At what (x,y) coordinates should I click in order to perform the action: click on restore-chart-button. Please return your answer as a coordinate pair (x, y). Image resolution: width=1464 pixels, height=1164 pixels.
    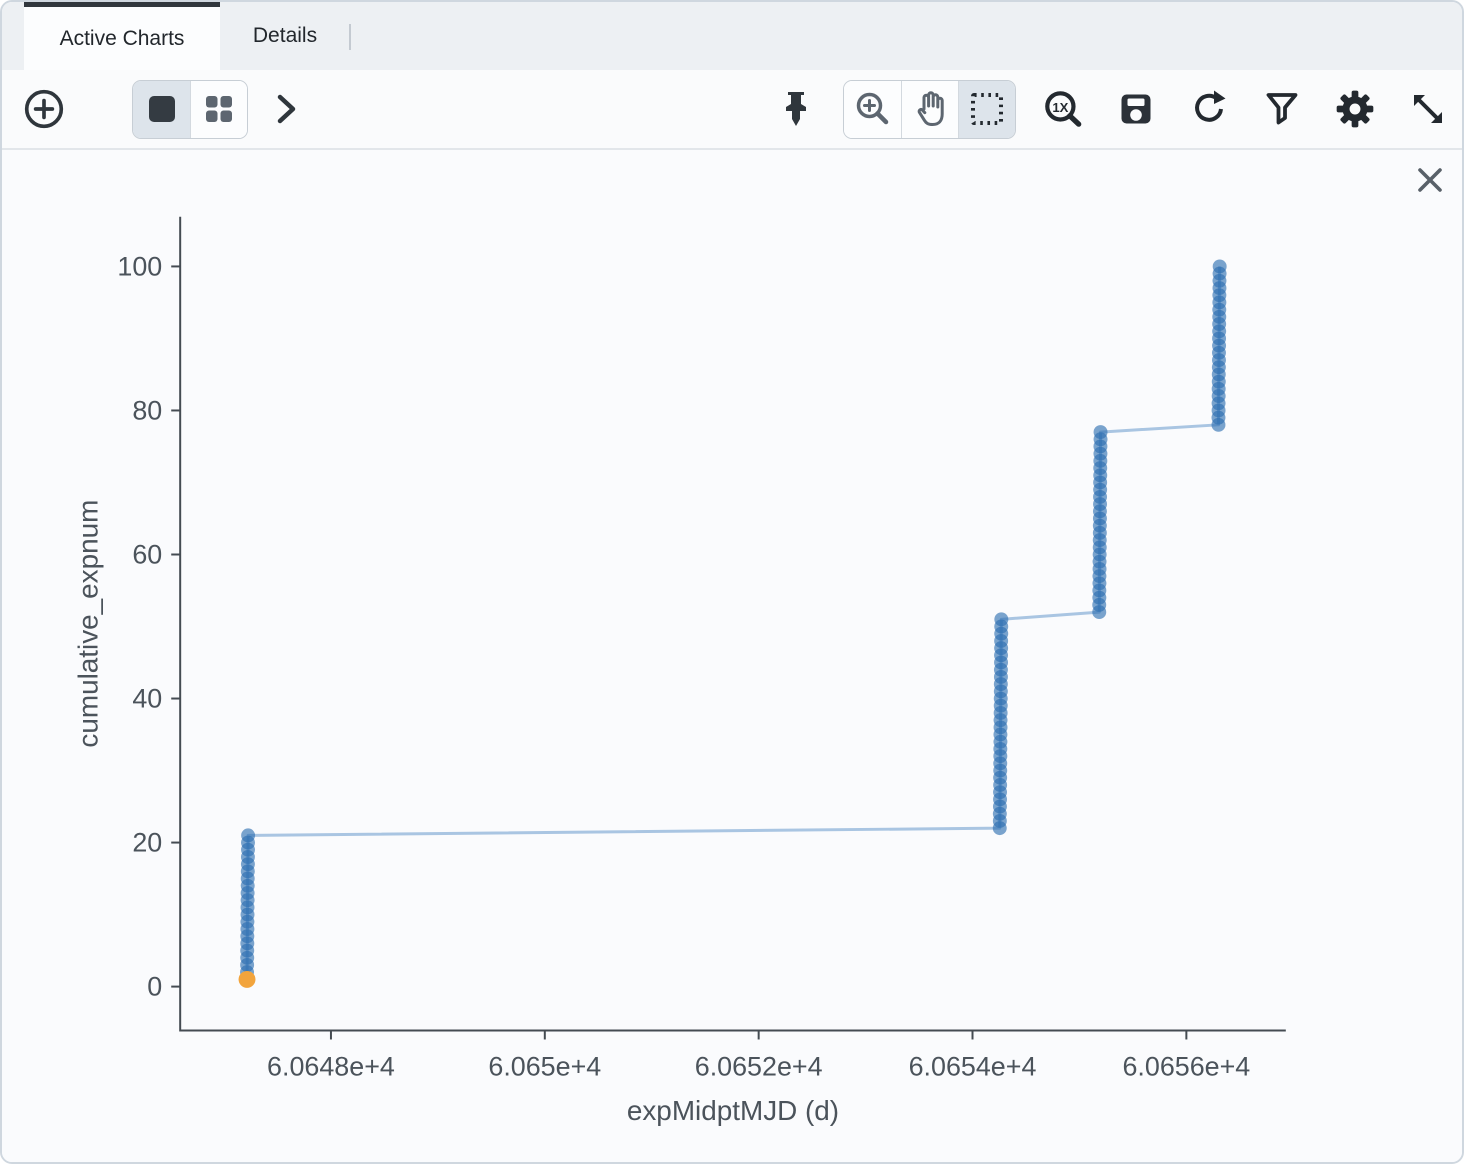
    Looking at the image, I should click on (1209, 109).